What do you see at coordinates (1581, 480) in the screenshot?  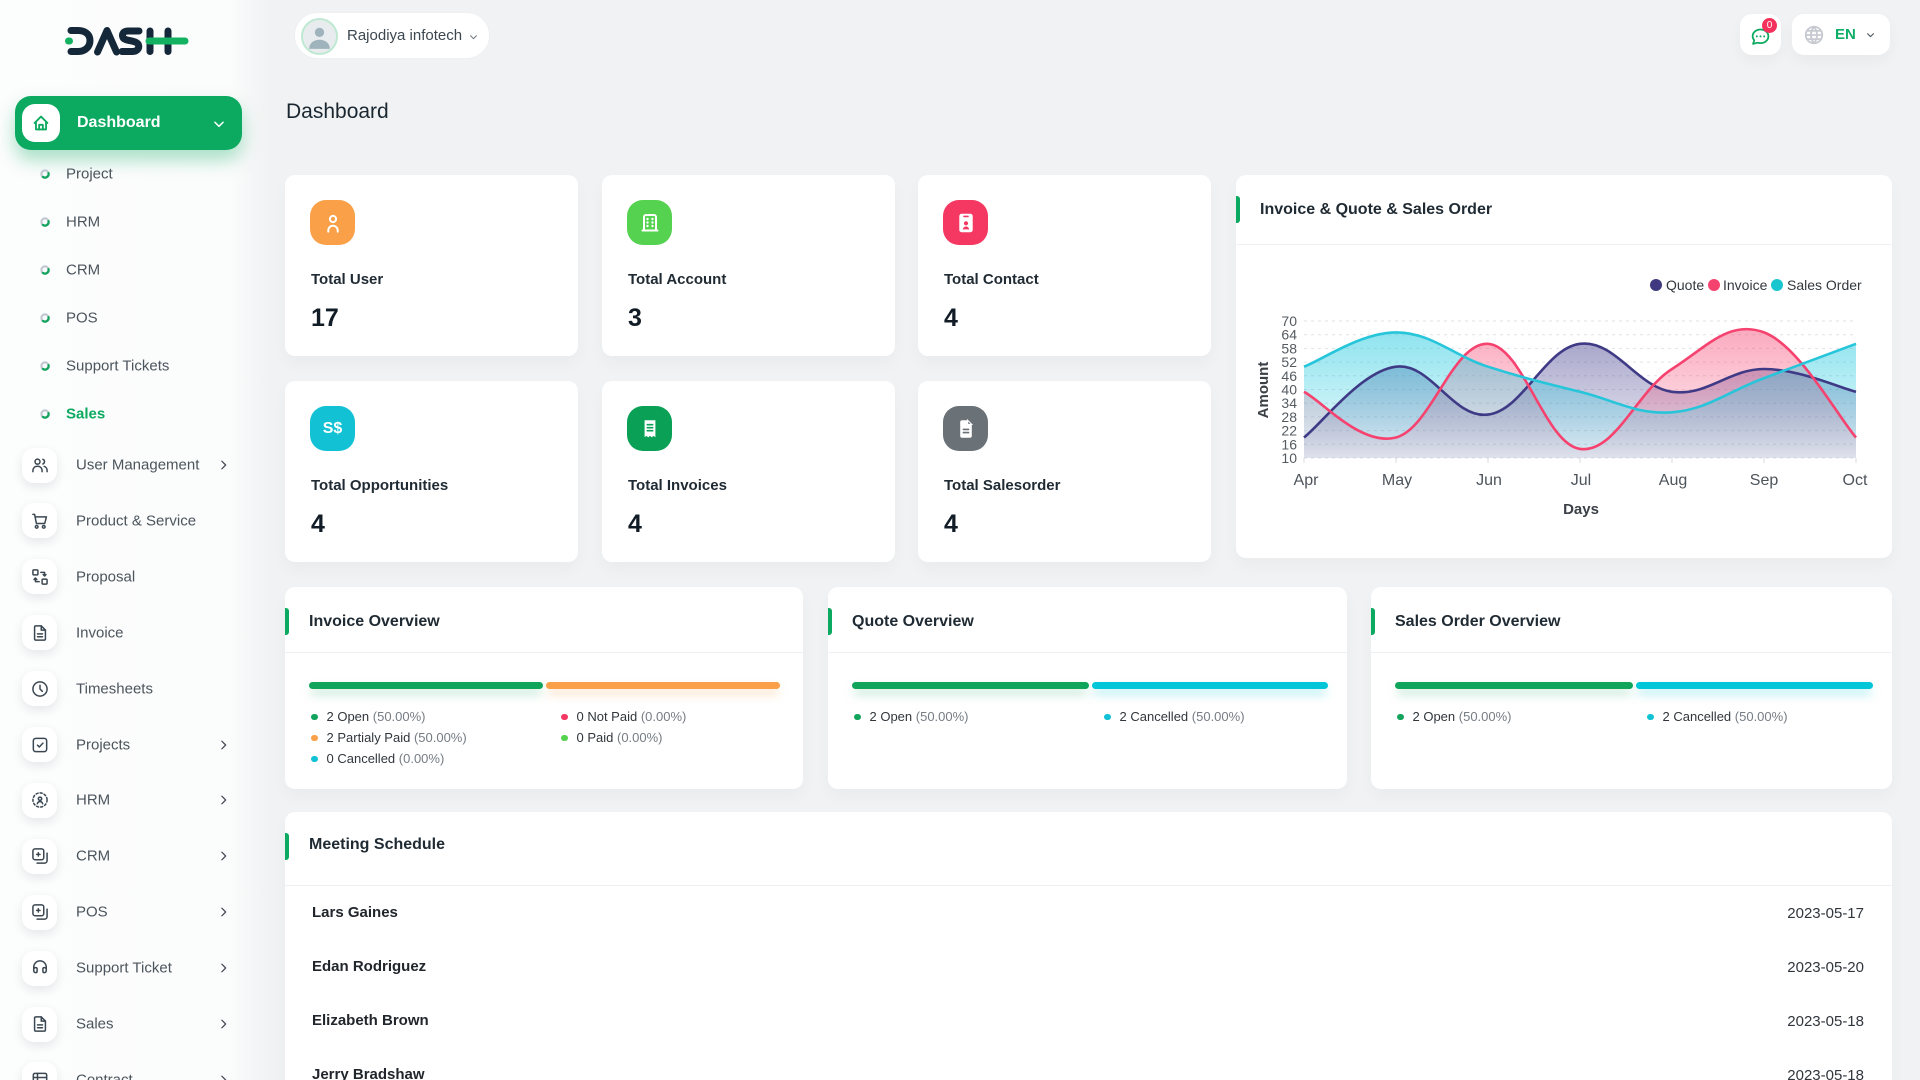 I see `svg-text: Jul` at bounding box center [1581, 480].